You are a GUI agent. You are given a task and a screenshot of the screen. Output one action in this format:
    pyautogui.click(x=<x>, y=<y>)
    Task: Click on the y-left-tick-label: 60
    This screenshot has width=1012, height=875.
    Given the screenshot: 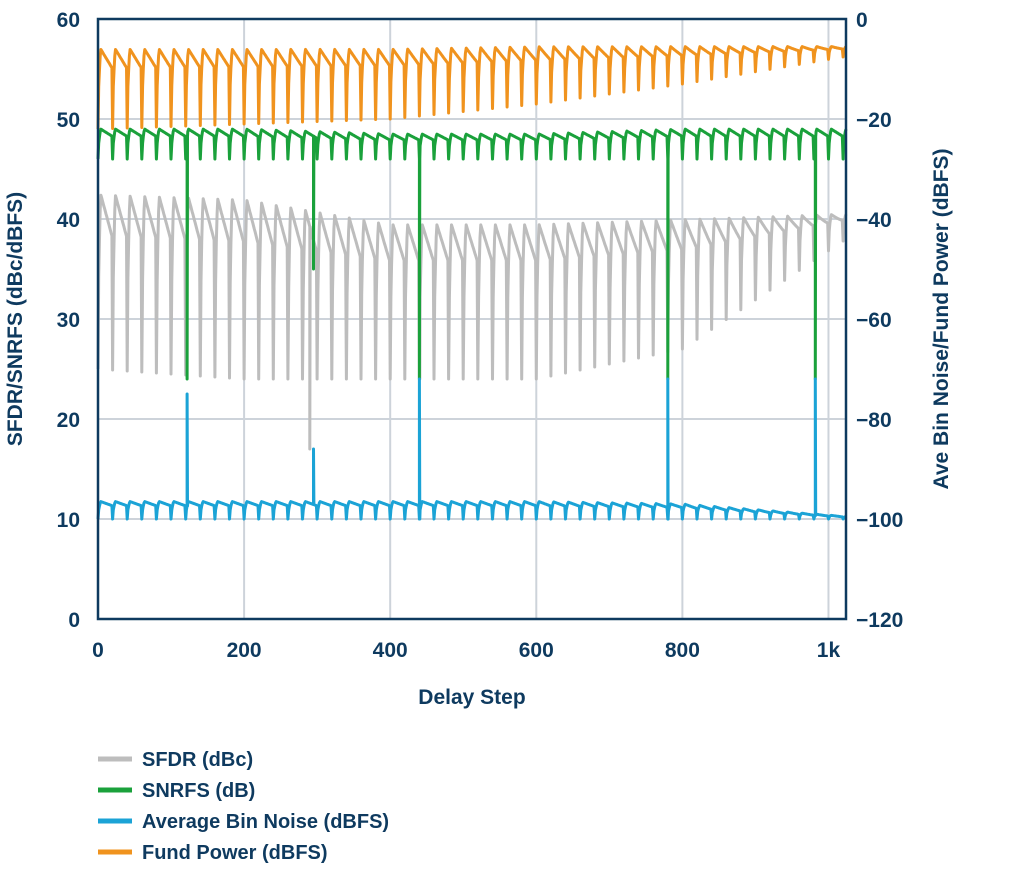 What is the action you would take?
    pyautogui.click(x=68, y=20)
    